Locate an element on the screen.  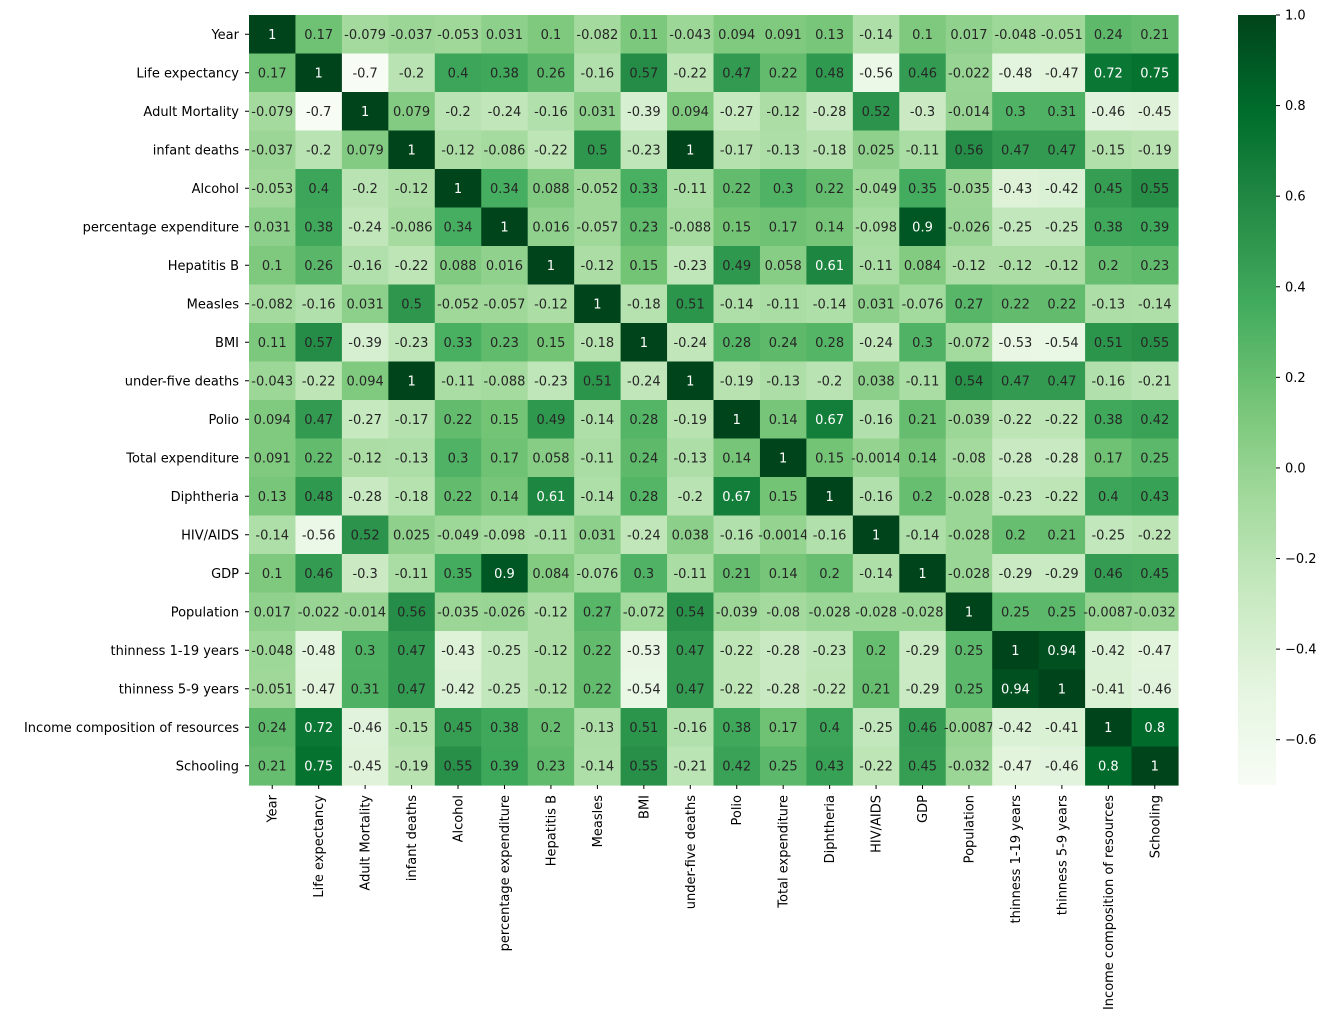
y-tick-label: Schooling is located at coordinates (207, 766).